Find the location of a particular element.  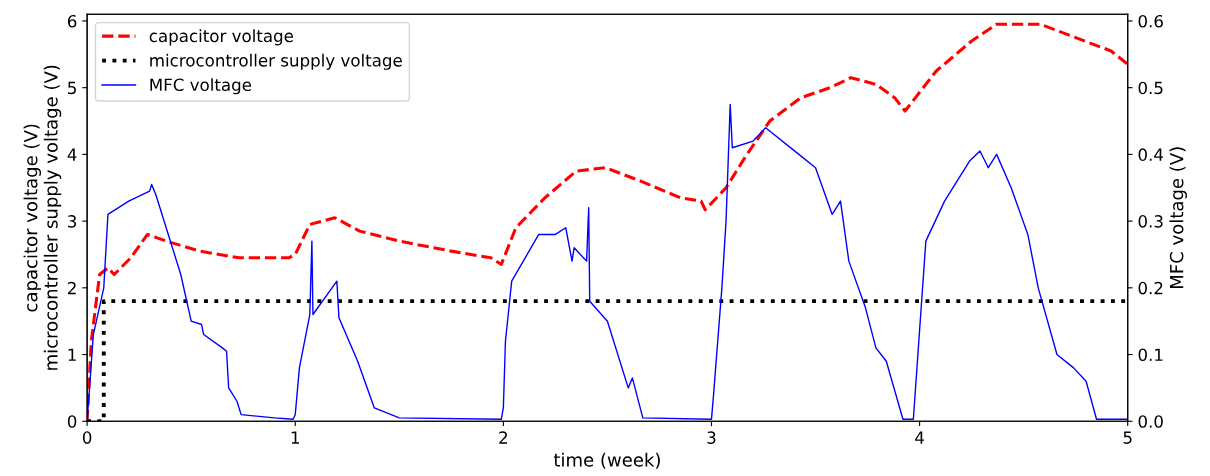

legend-label: microcontroller supply voltage is located at coordinates (276, 61).